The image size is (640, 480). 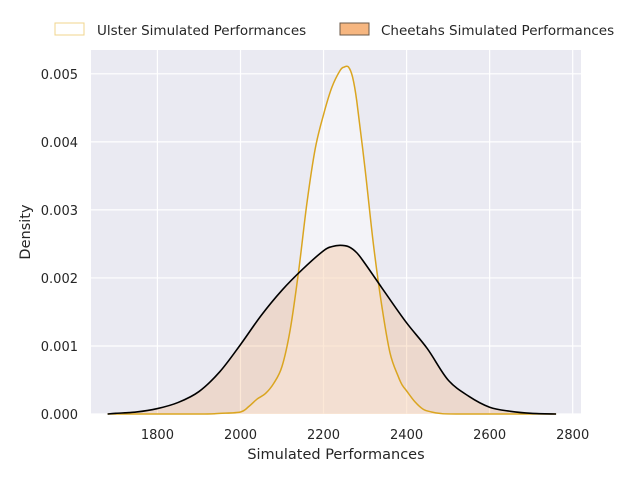 I want to click on x-axis-ticks: 1800 2000 2200 2400 2600 2800, so click(x=365, y=435).